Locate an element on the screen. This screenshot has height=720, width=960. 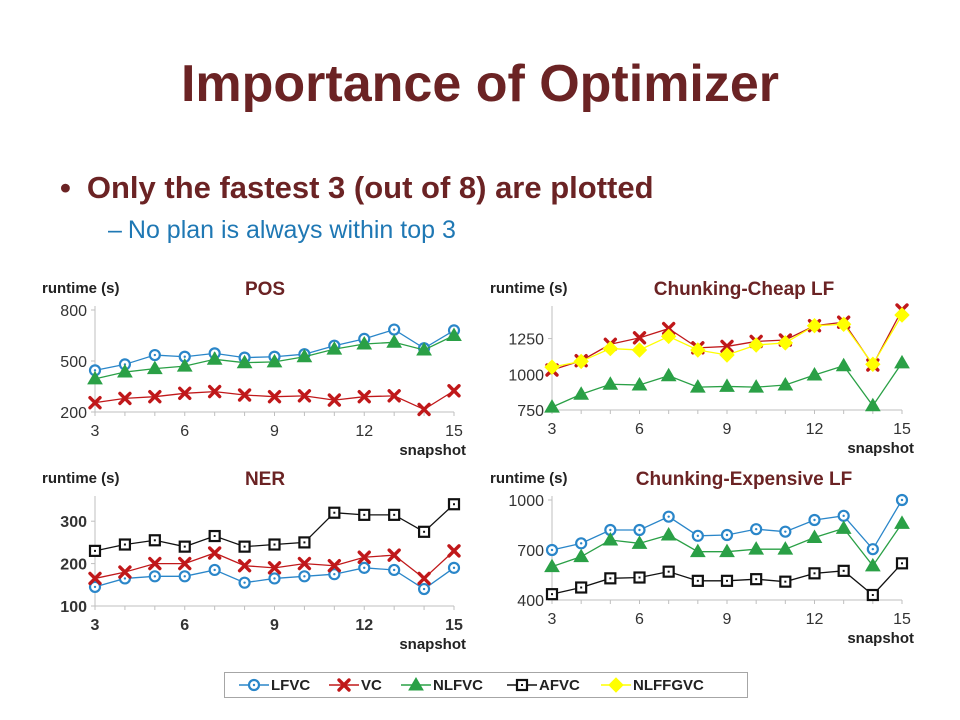
legend-label: AFVC is located at coordinates (559, 685).